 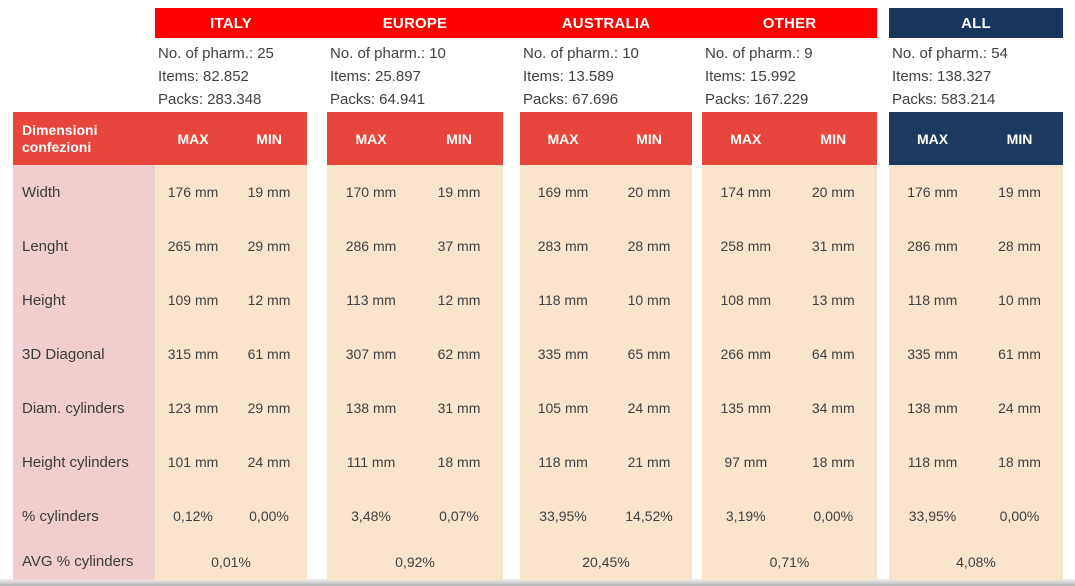 What do you see at coordinates (932, 192) in the screenshot?
I see `max-value: 176 mm` at bounding box center [932, 192].